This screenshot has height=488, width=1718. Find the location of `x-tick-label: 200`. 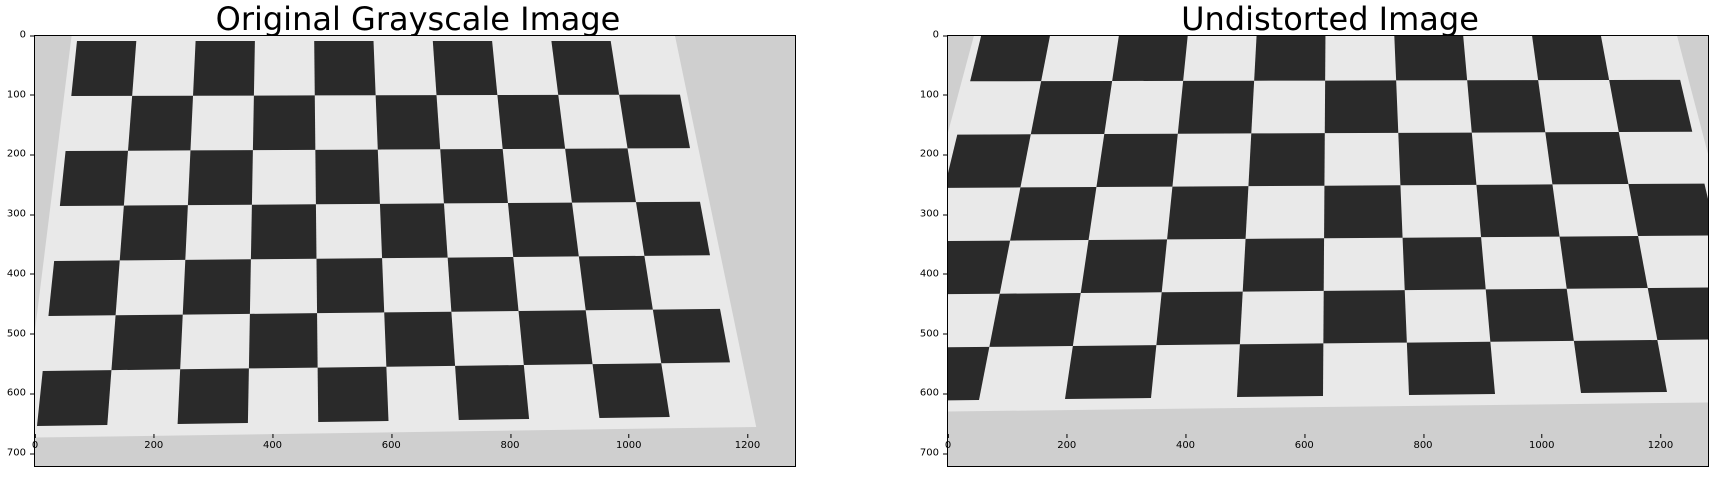

x-tick-label: 200 is located at coordinates (1067, 442).